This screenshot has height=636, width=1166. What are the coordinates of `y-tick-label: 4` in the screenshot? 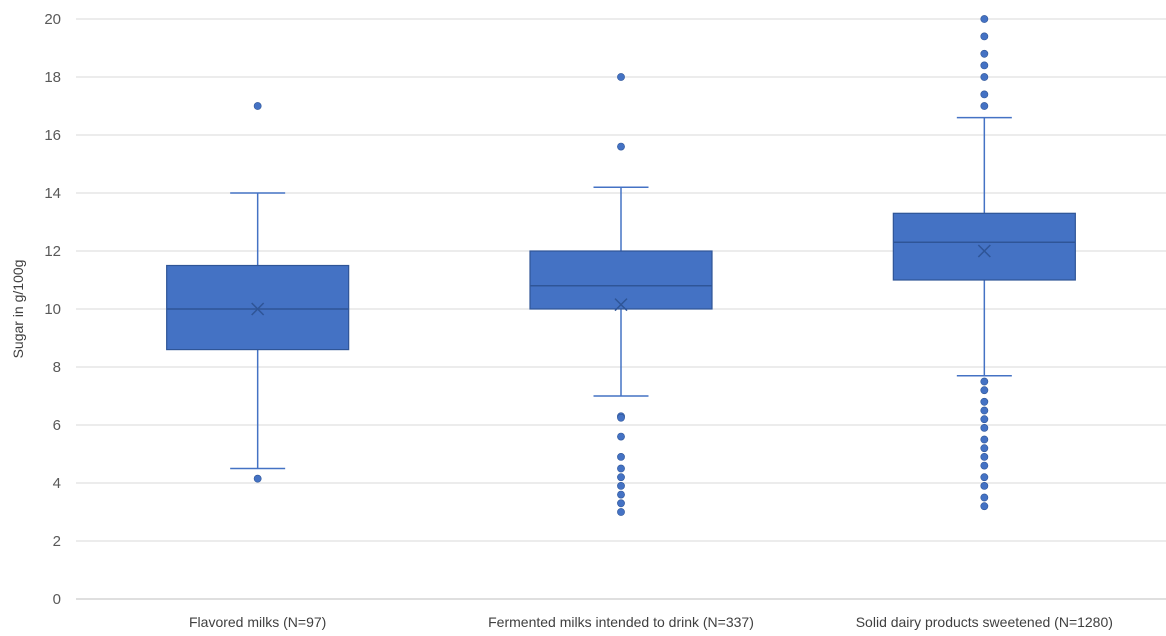 It's located at (57, 483).